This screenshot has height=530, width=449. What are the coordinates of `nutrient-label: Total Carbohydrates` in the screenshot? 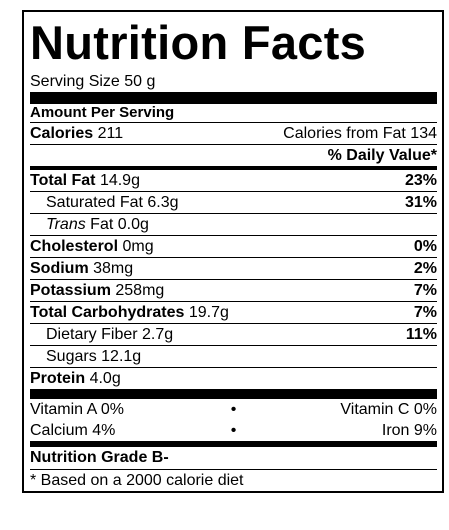 It's located at (107, 312).